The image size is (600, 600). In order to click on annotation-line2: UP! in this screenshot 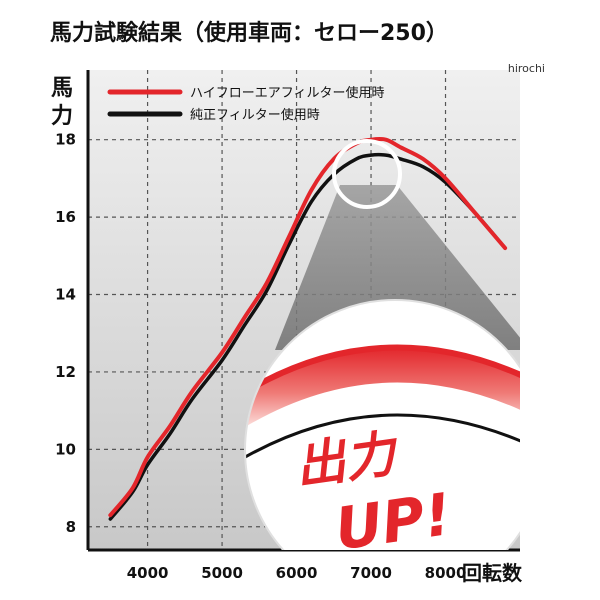, I will do `click(393, 521)`.